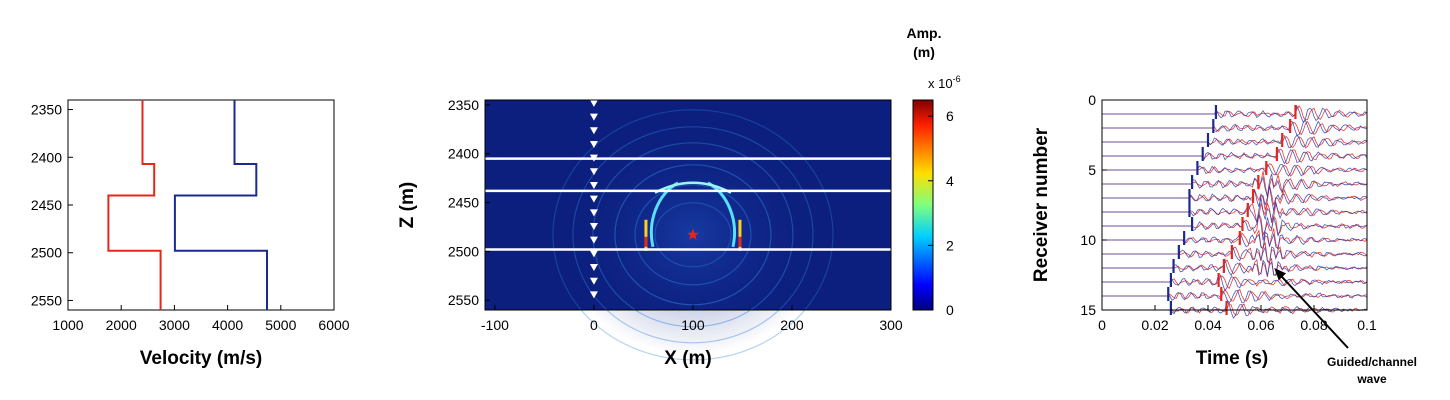 Image resolution: width=1450 pixels, height=400 pixels. I want to click on colorbar-scale-base: x 10, so click(940, 83).